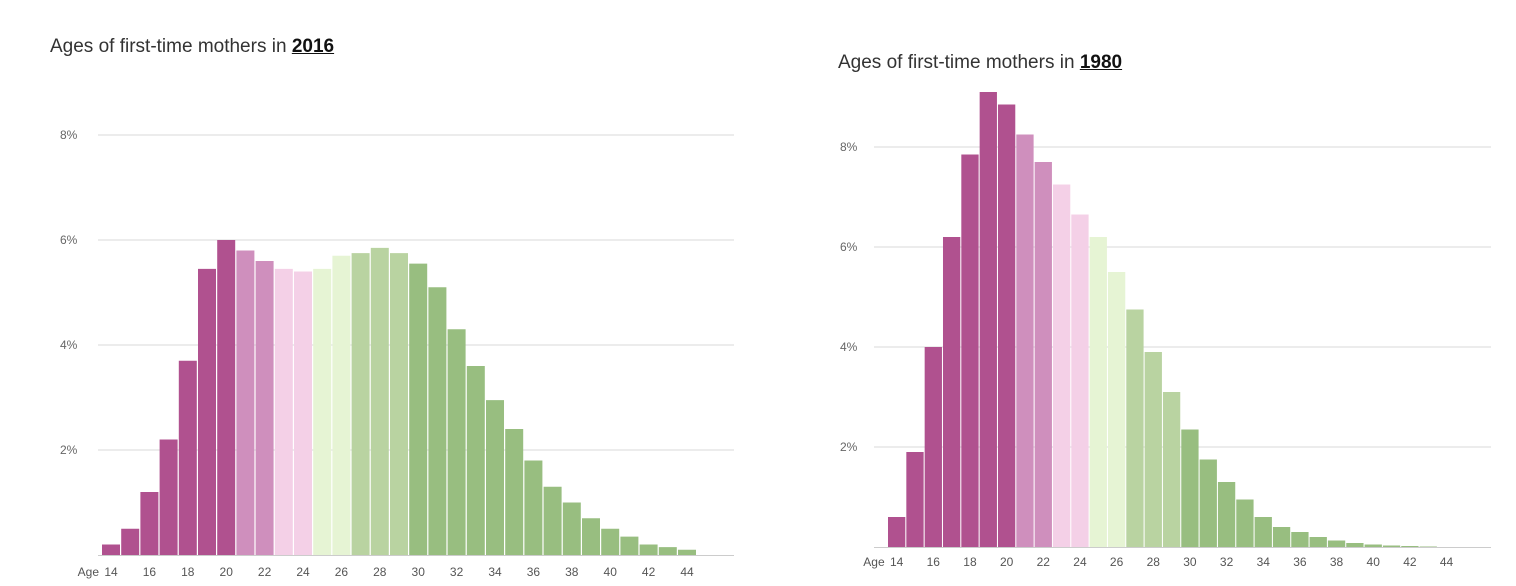 The width and height of the screenshot is (1516, 586). I want to click on chart-title: Ages of first-time mothers in 2016, so click(192, 47).